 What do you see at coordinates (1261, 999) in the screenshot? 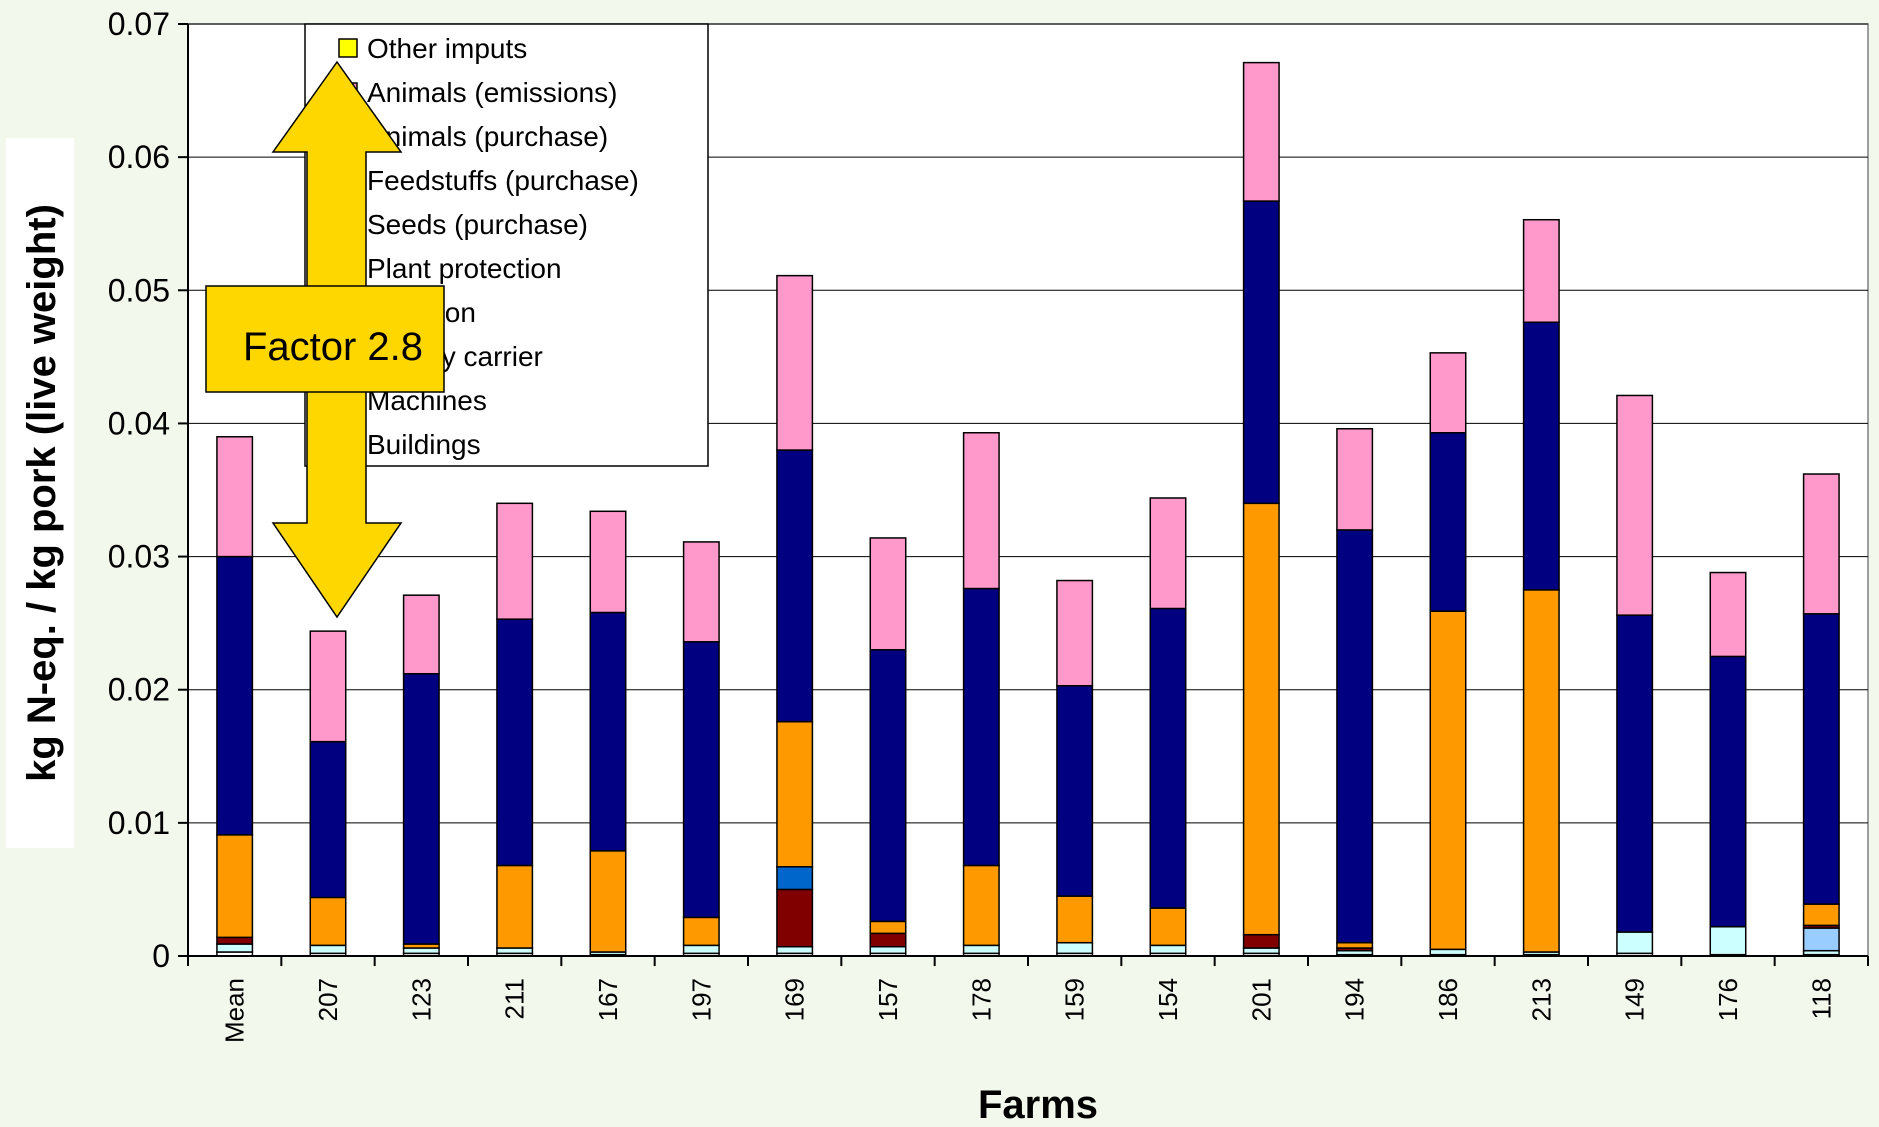
I see `x-tick-label: 201` at bounding box center [1261, 999].